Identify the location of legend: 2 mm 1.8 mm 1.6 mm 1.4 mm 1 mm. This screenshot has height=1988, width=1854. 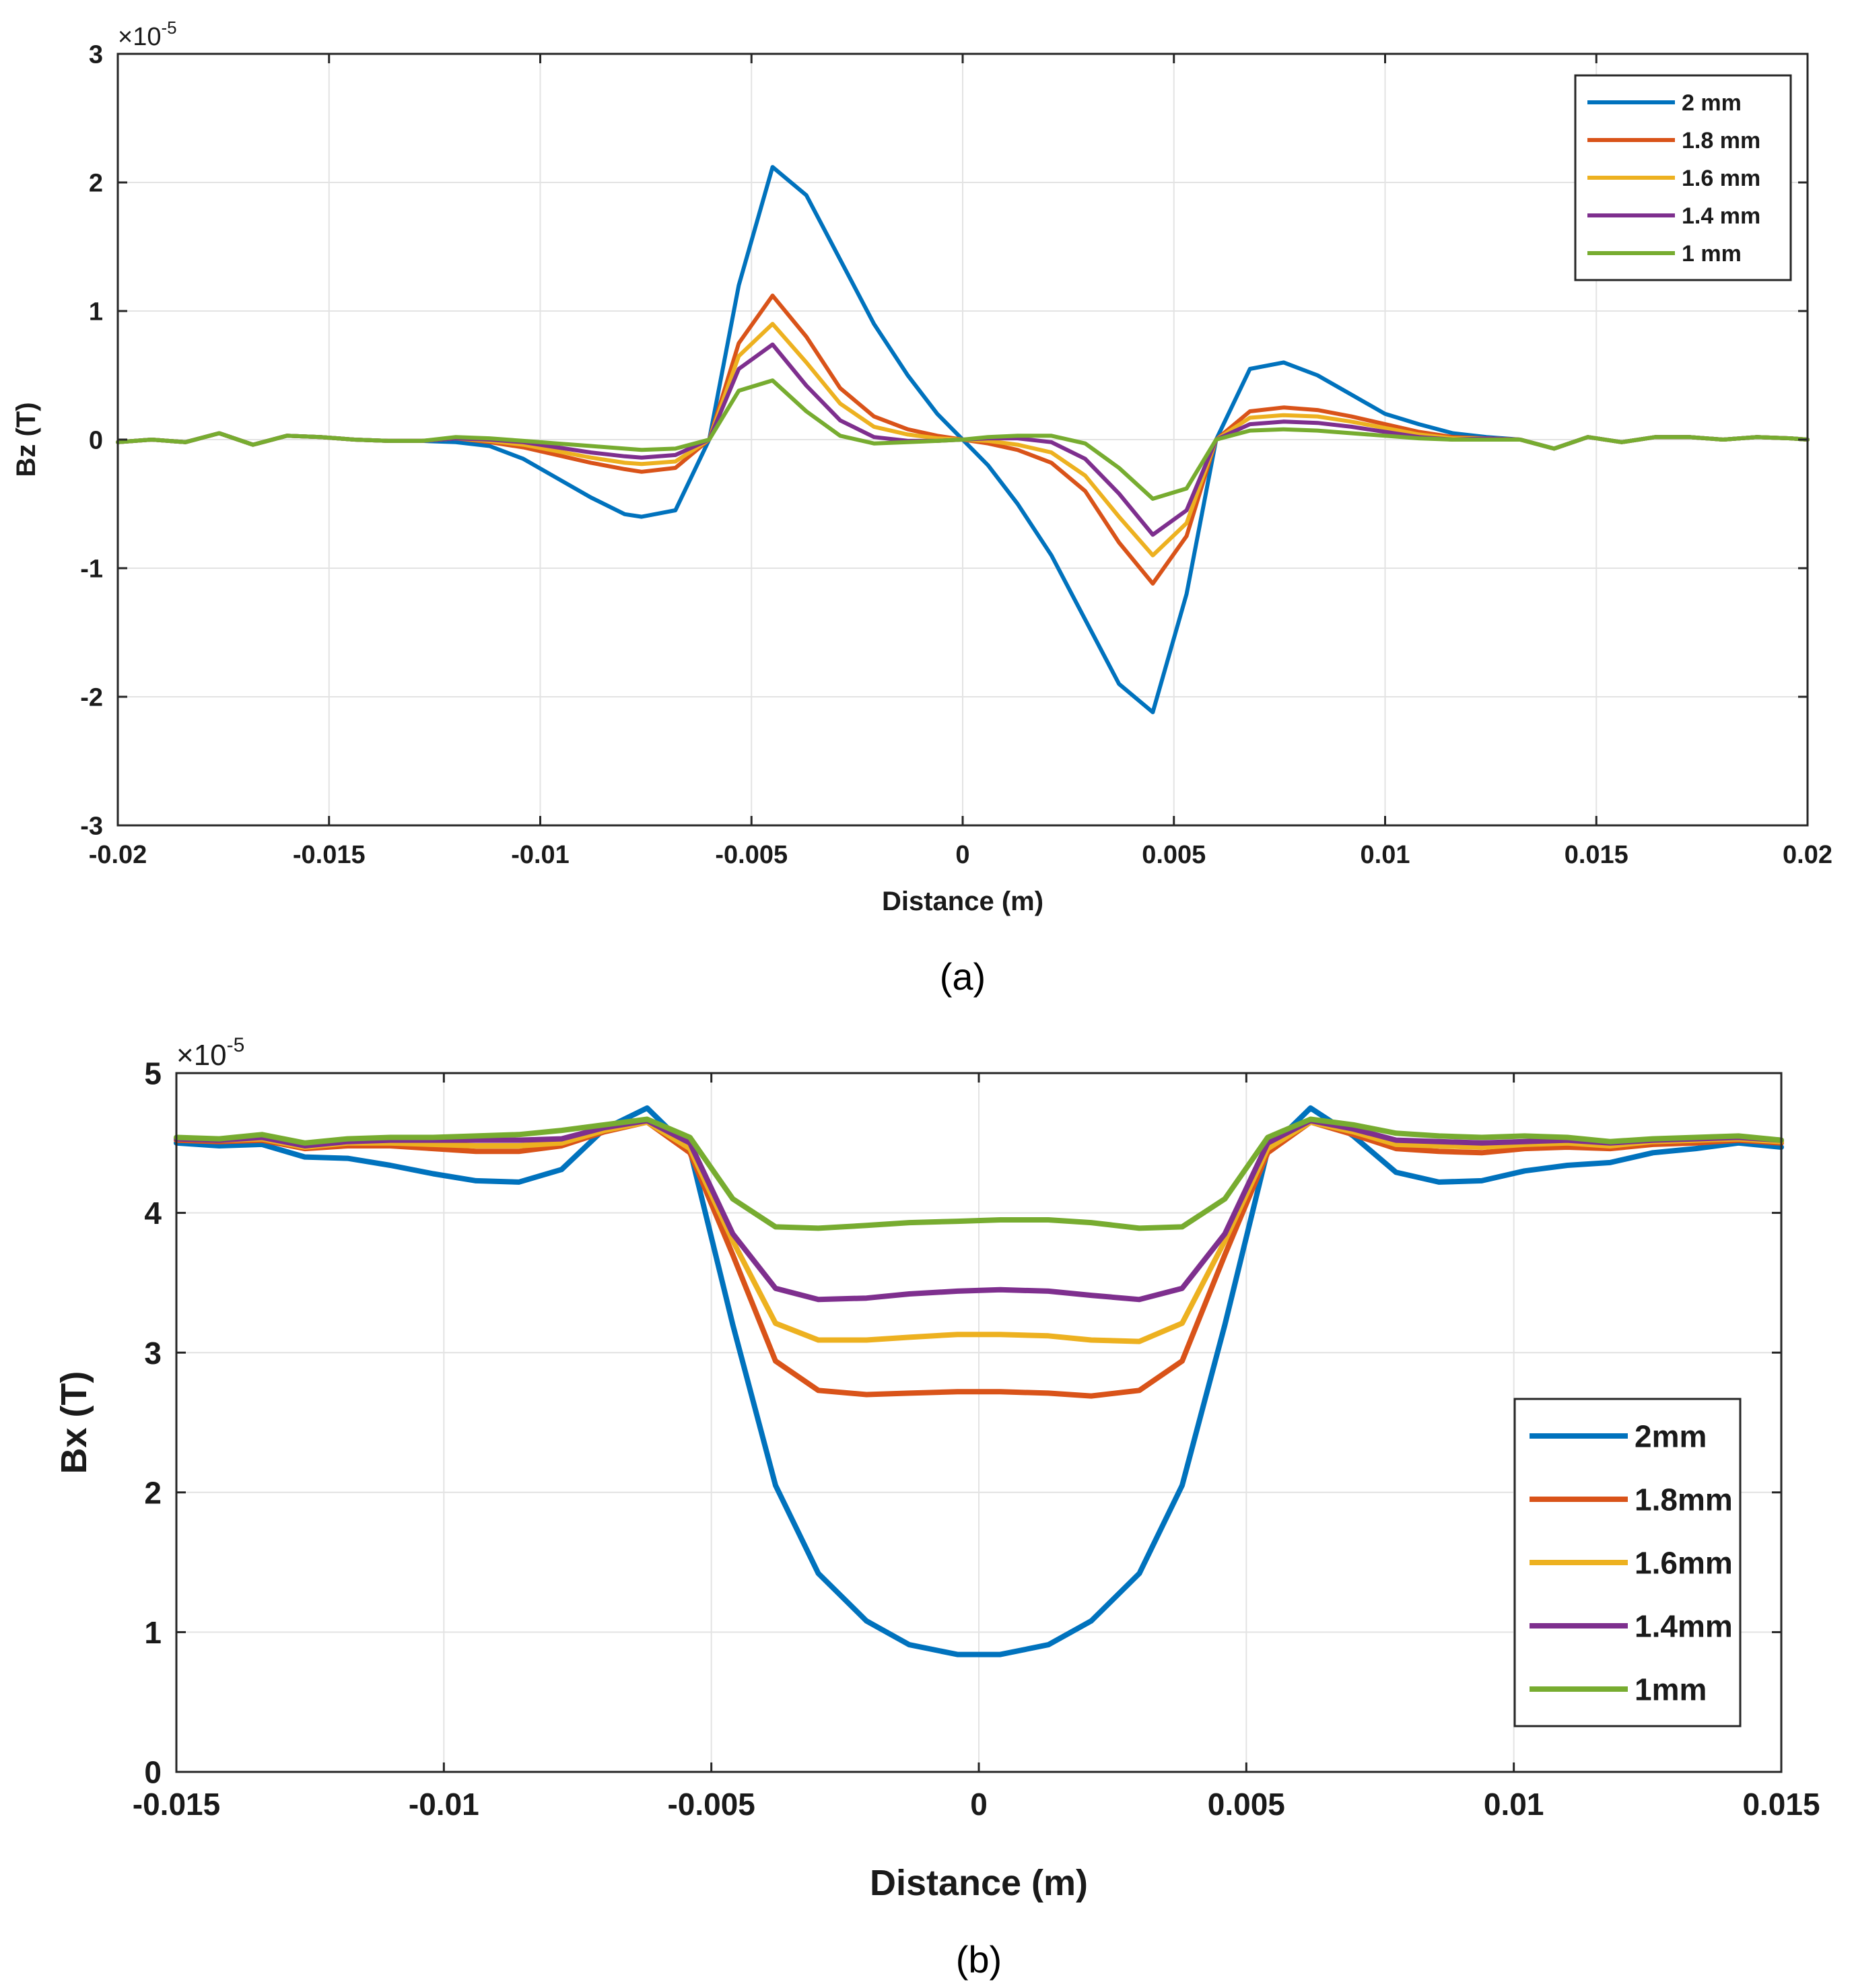
(1683, 177).